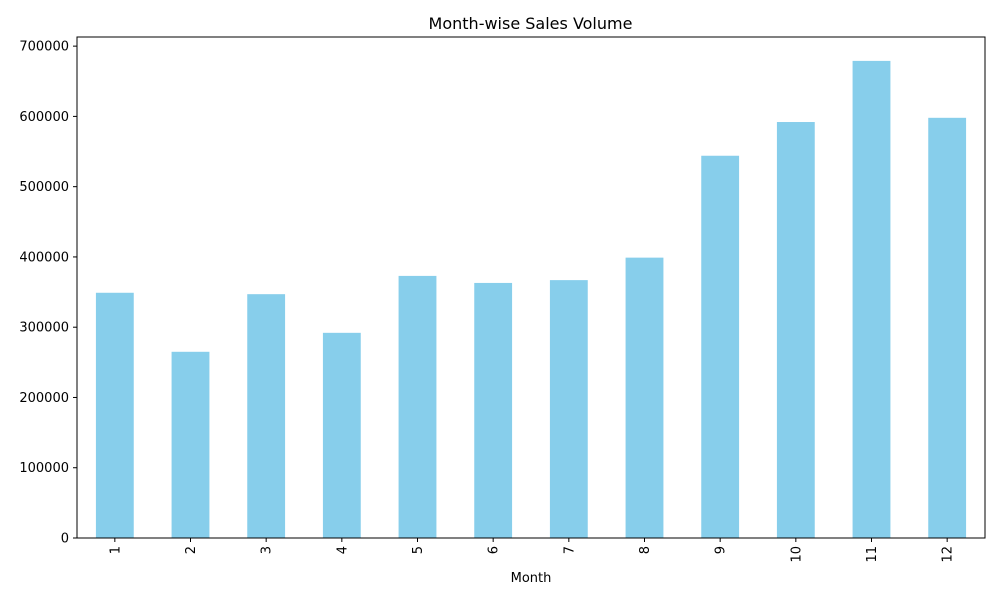 This screenshot has height=600, width=1000. What do you see at coordinates (531, 23) in the screenshot?
I see `chart-title: Month-wise Sales Volume` at bounding box center [531, 23].